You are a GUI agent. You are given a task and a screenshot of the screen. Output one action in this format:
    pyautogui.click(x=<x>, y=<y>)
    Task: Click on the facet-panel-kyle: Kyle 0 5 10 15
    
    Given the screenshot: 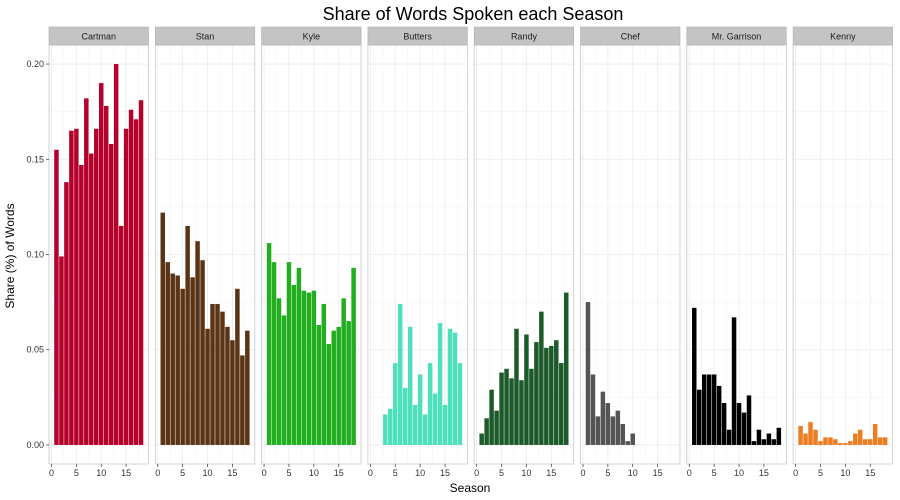 What is the action you would take?
    pyautogui.click(x=311, y=252)
    